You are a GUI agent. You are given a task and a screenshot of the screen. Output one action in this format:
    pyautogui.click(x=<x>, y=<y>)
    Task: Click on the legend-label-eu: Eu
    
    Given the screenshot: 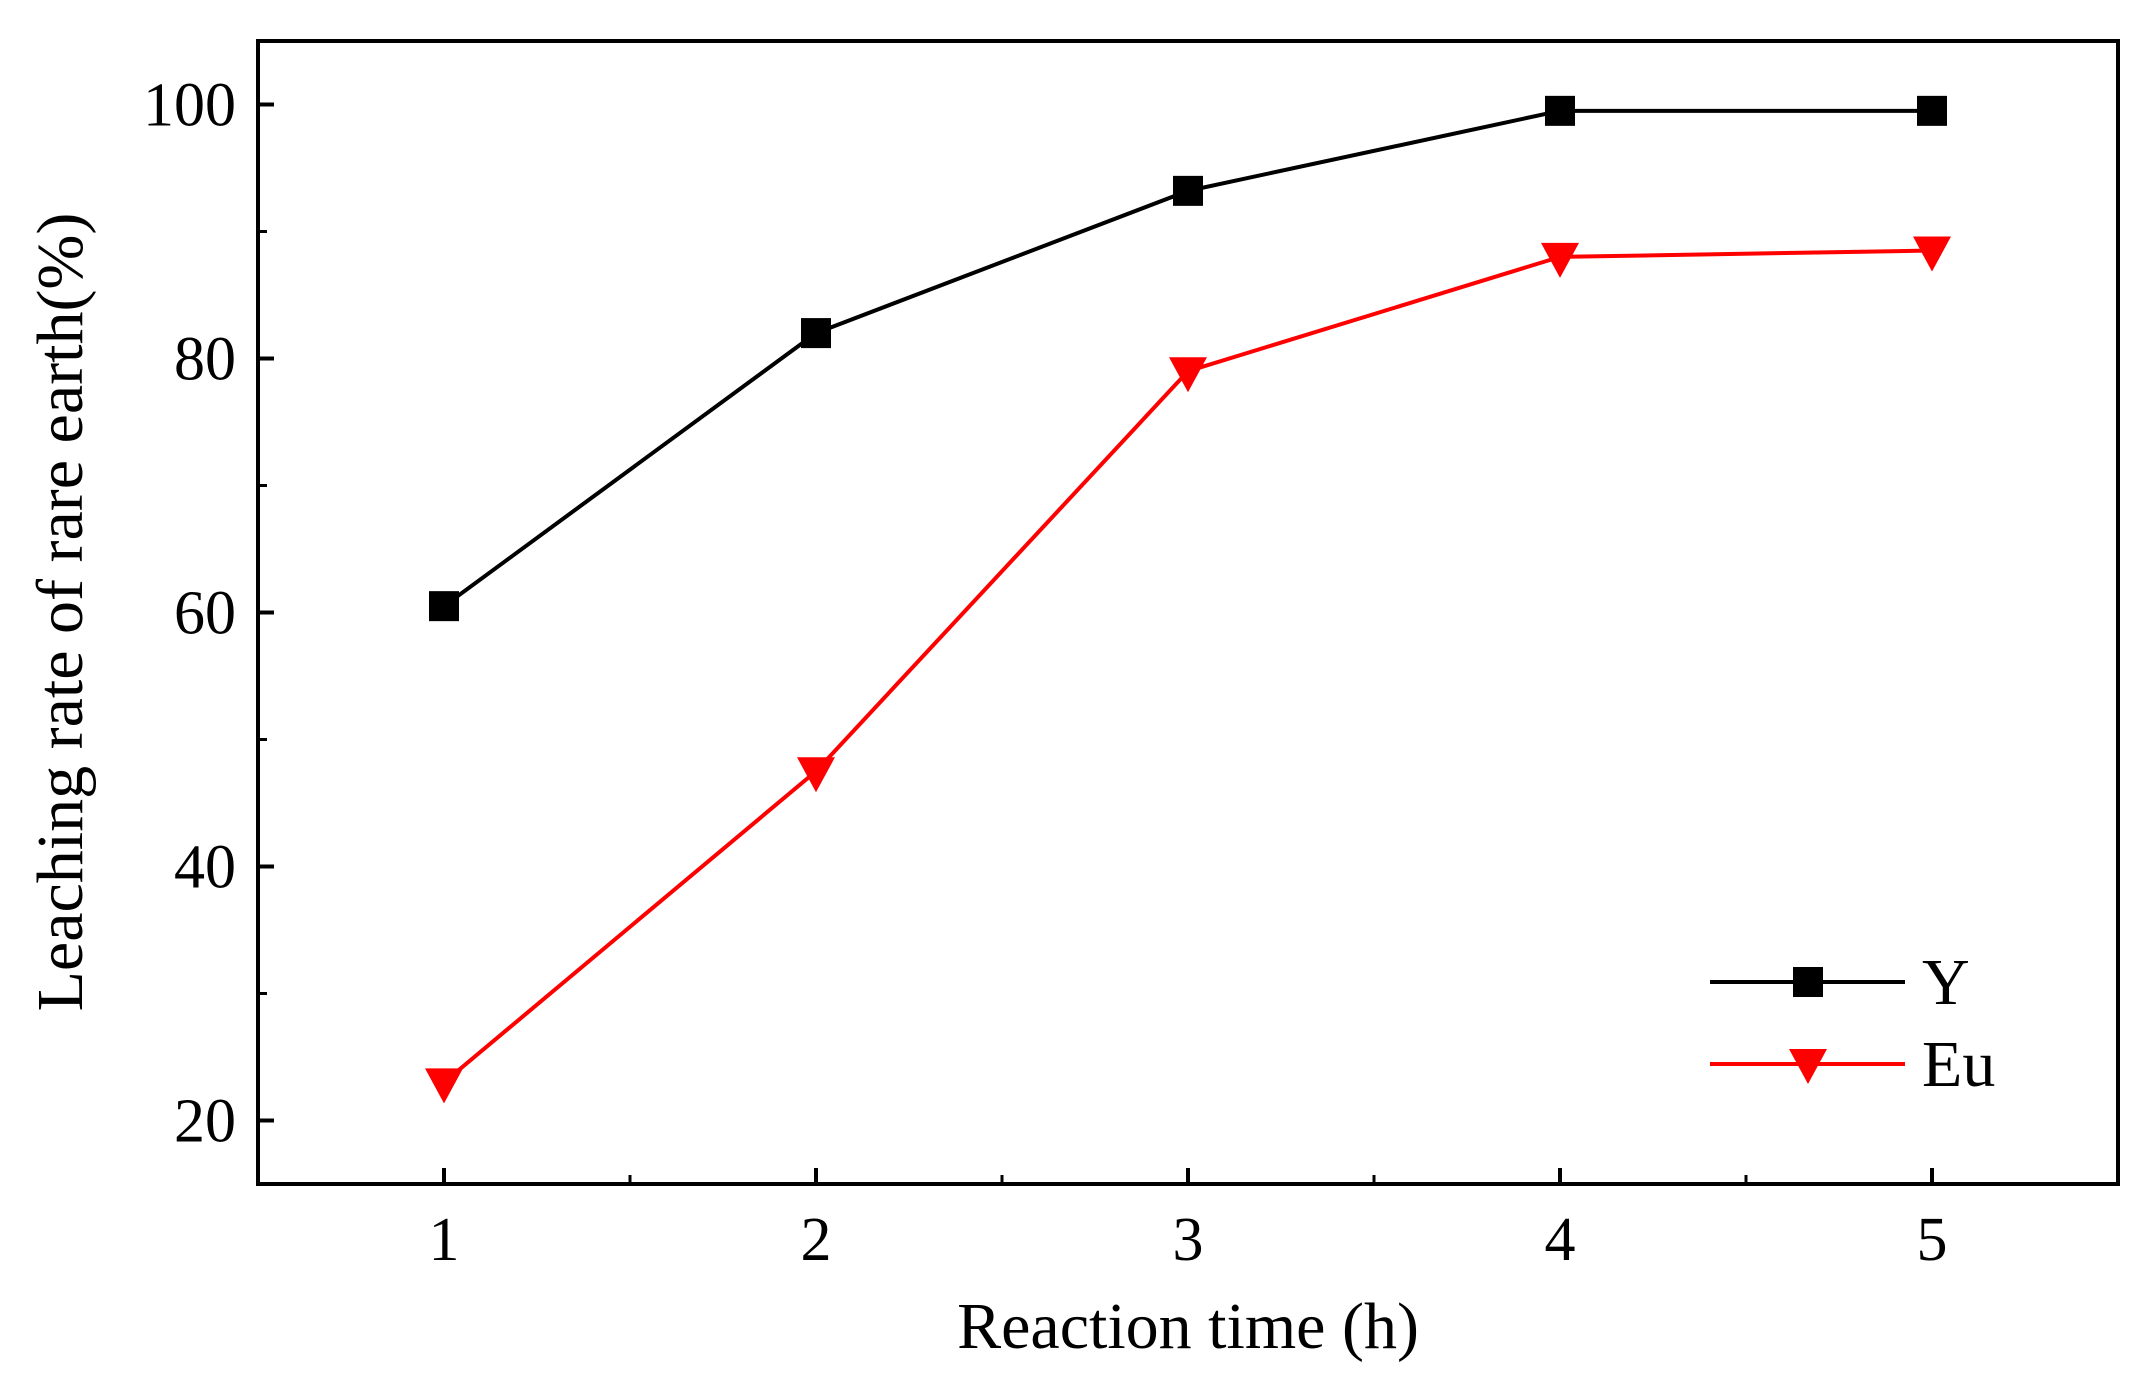 What is the action you would take?
    pyautogui.click(x=1958, y=1064)
    